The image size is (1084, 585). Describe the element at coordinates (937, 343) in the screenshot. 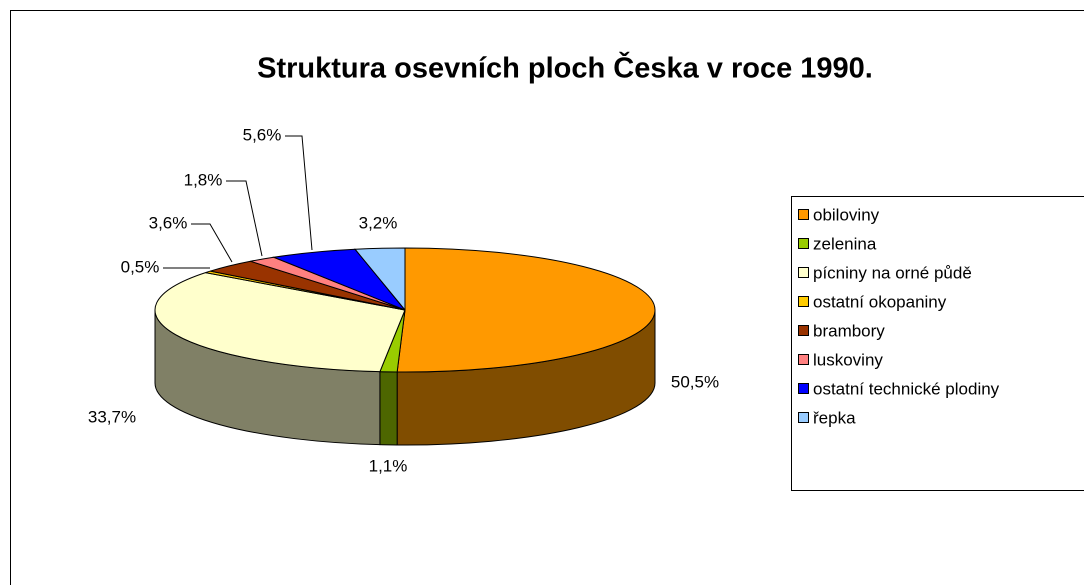

I see `legend-box` at that location.